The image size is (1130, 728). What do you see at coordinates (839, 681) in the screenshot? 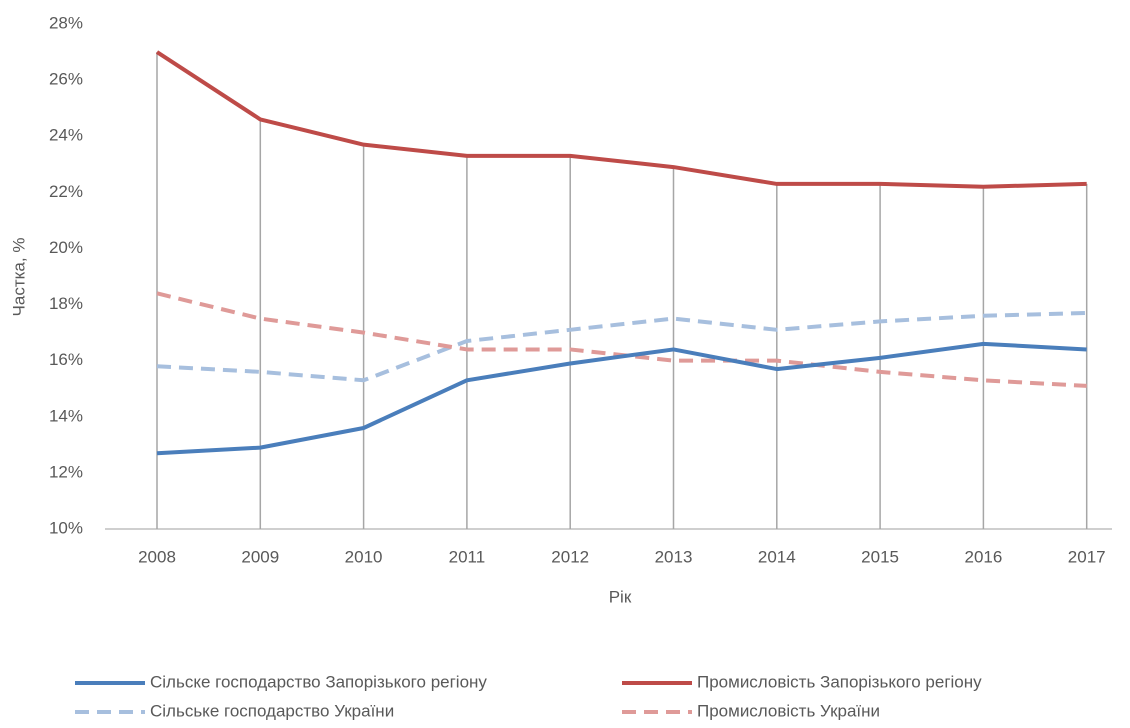
I see `legend-label: Промисловість Запорізького регіону` at bounding box center [839, 681].